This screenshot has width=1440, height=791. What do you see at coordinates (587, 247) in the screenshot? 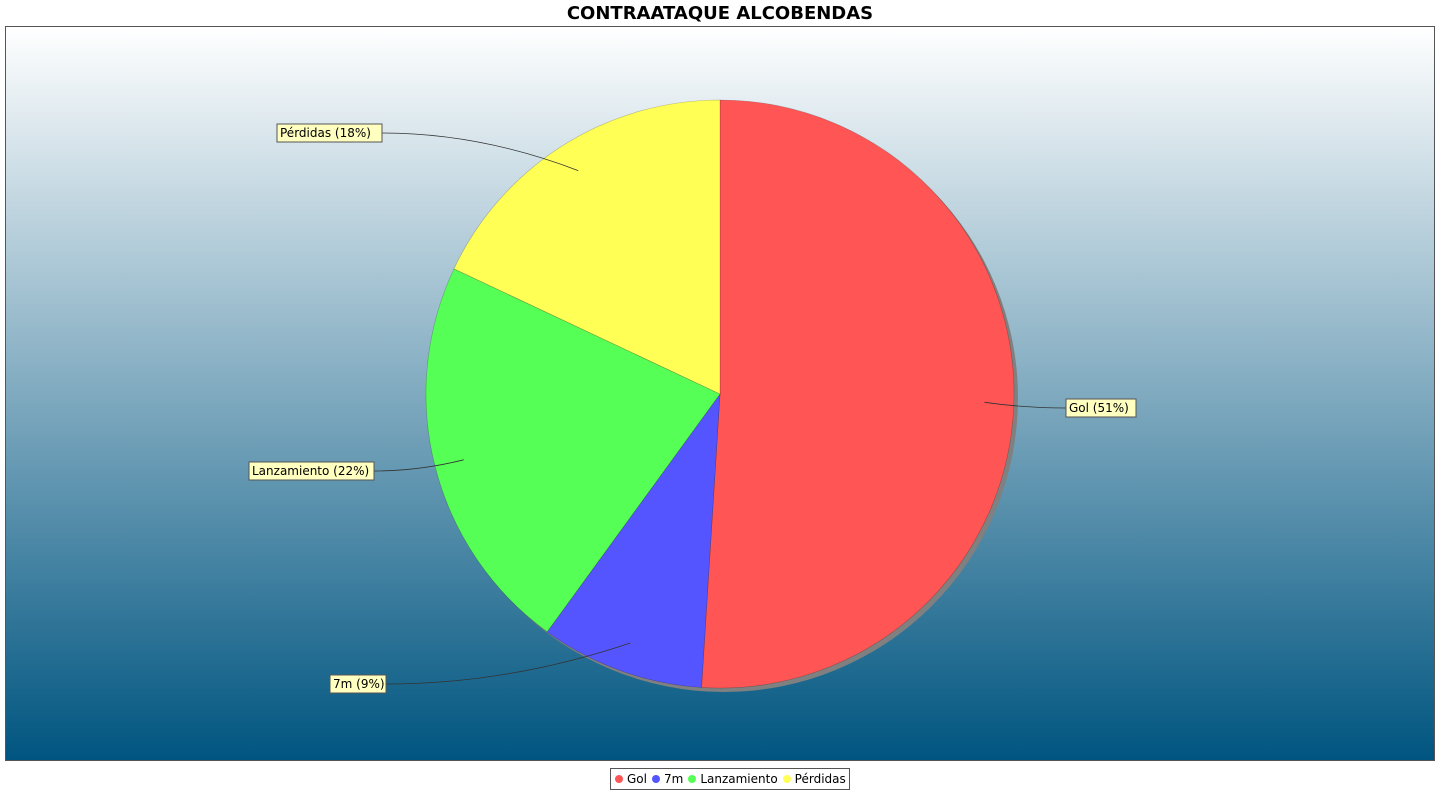
I see `pie-slice-p-rdidas` at bounding box center [587, 247].